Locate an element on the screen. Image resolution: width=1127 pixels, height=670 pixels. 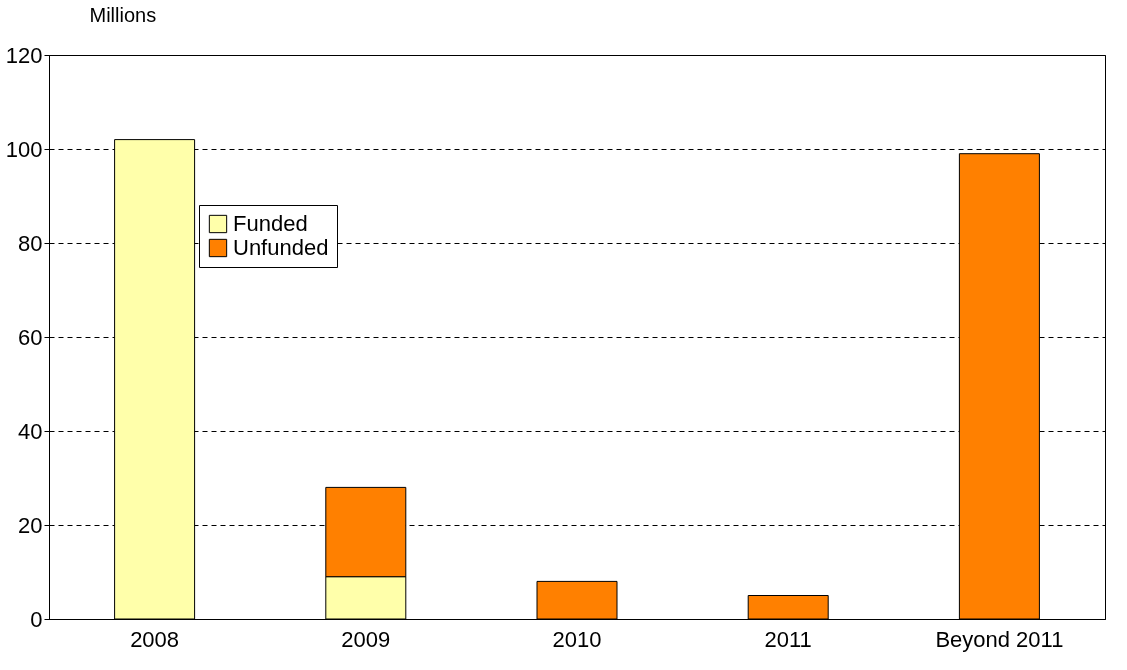
legend-label: Funded is located at coordinates (270, 223).